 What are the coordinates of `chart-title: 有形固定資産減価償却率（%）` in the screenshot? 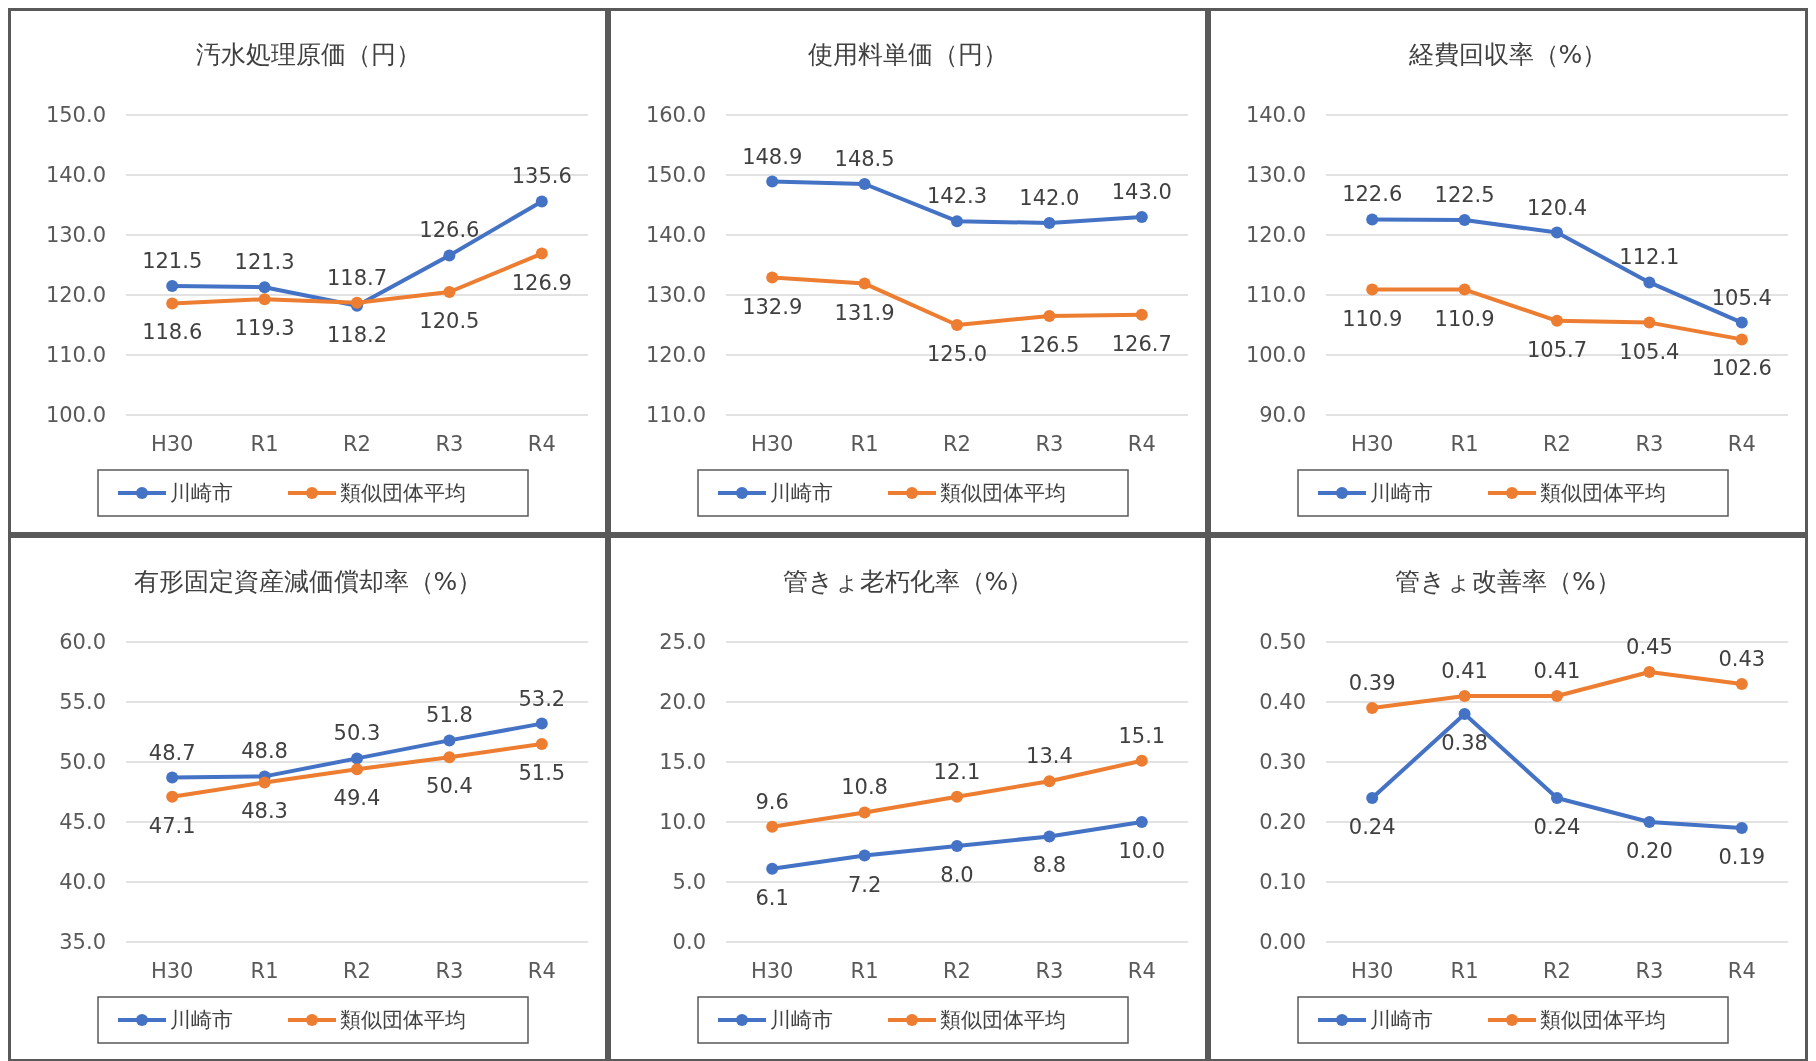 It's located at (308, 581).